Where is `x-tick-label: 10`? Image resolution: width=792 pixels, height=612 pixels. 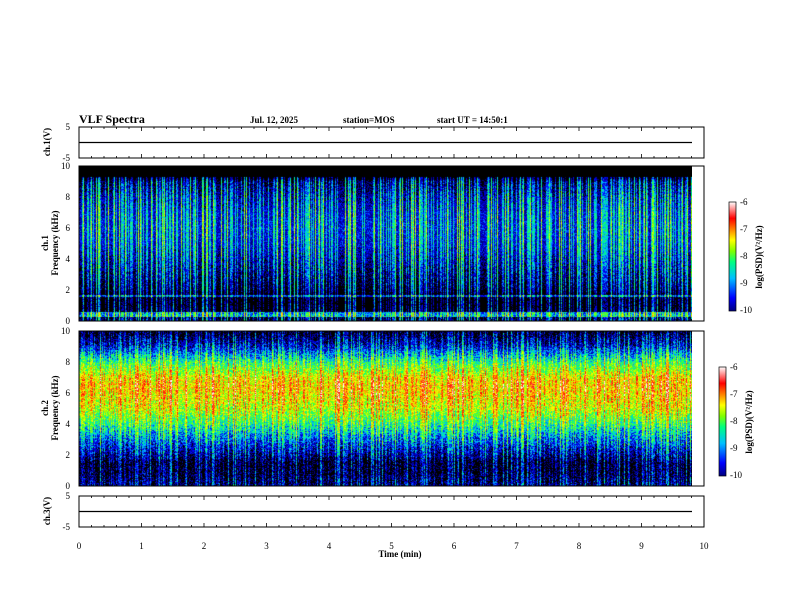
x-tick-label: 10 is located at coordinates (705, 546).